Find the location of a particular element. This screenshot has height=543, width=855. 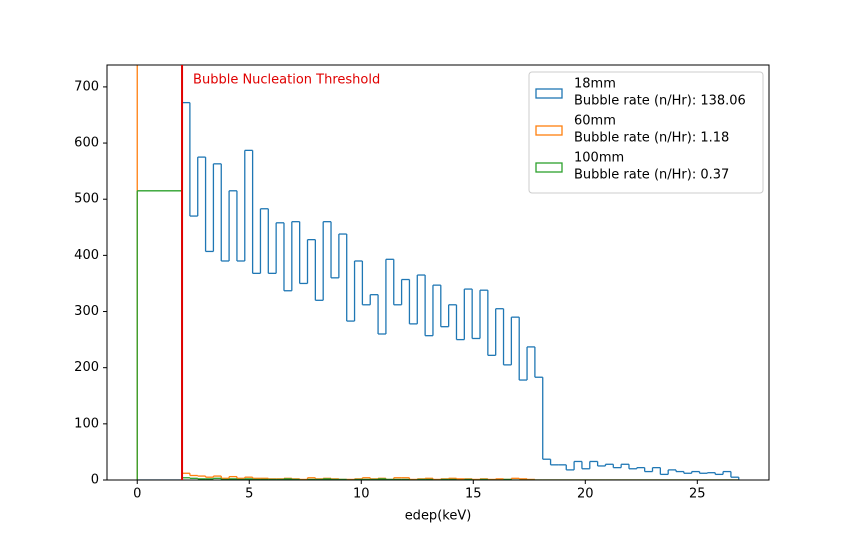

legend-frame is located at coordinates (646, 132).